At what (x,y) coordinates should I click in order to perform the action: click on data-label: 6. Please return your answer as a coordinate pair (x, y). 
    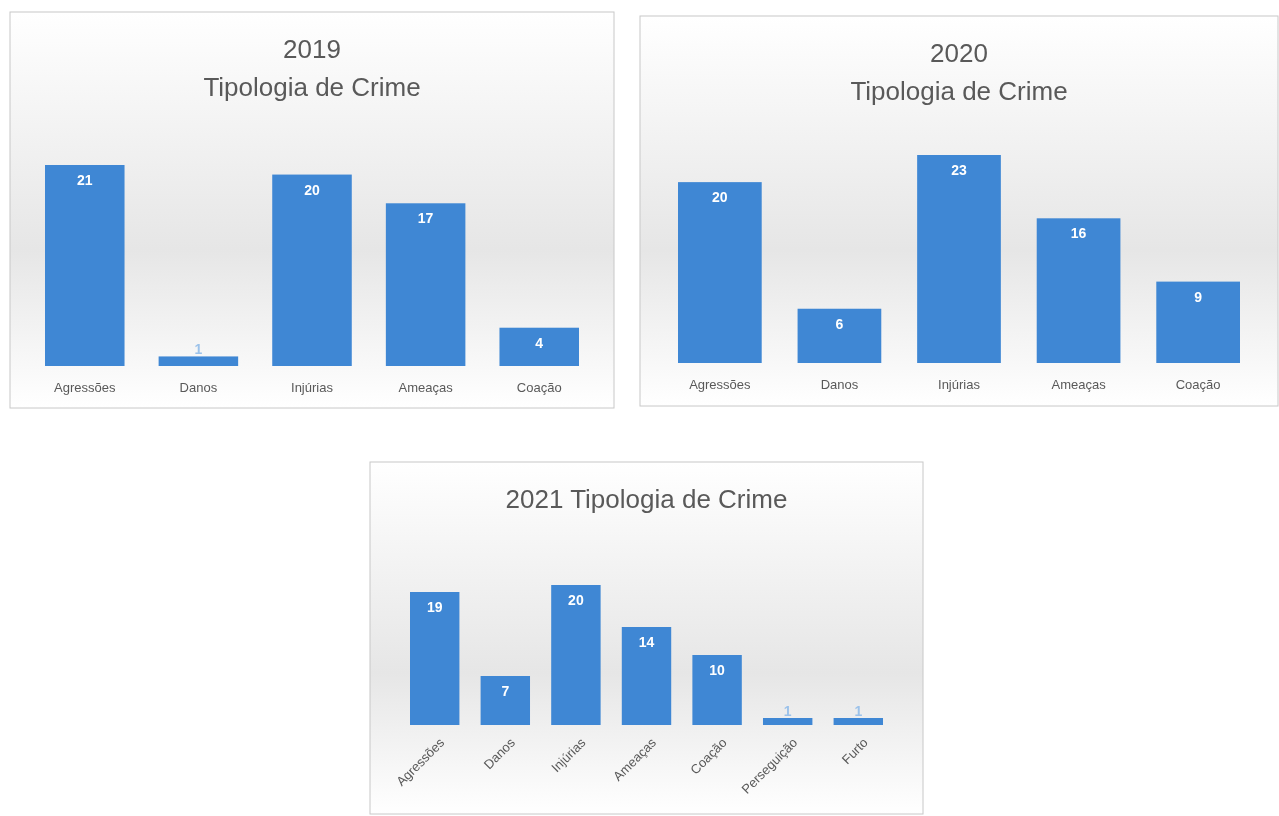
    Looking at the image, I should click on (839, 323).